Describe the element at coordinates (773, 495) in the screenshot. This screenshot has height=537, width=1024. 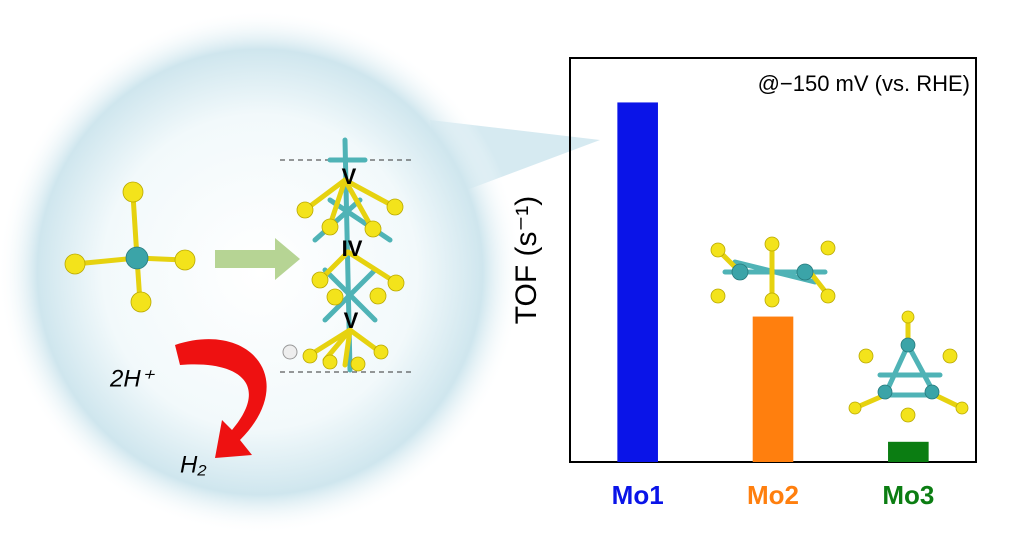
I see `x-tick-label: Mo2` at that location.